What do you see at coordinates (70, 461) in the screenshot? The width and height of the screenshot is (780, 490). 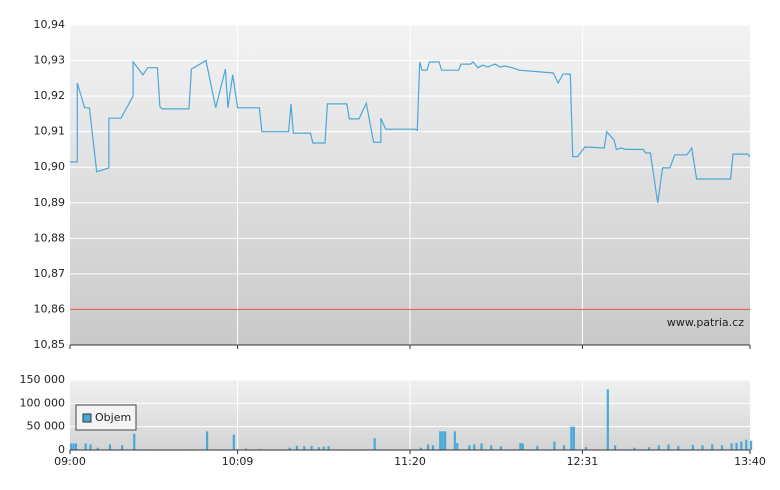 I see `x-tick-label: 09:00` at bounding box center [70, 461].